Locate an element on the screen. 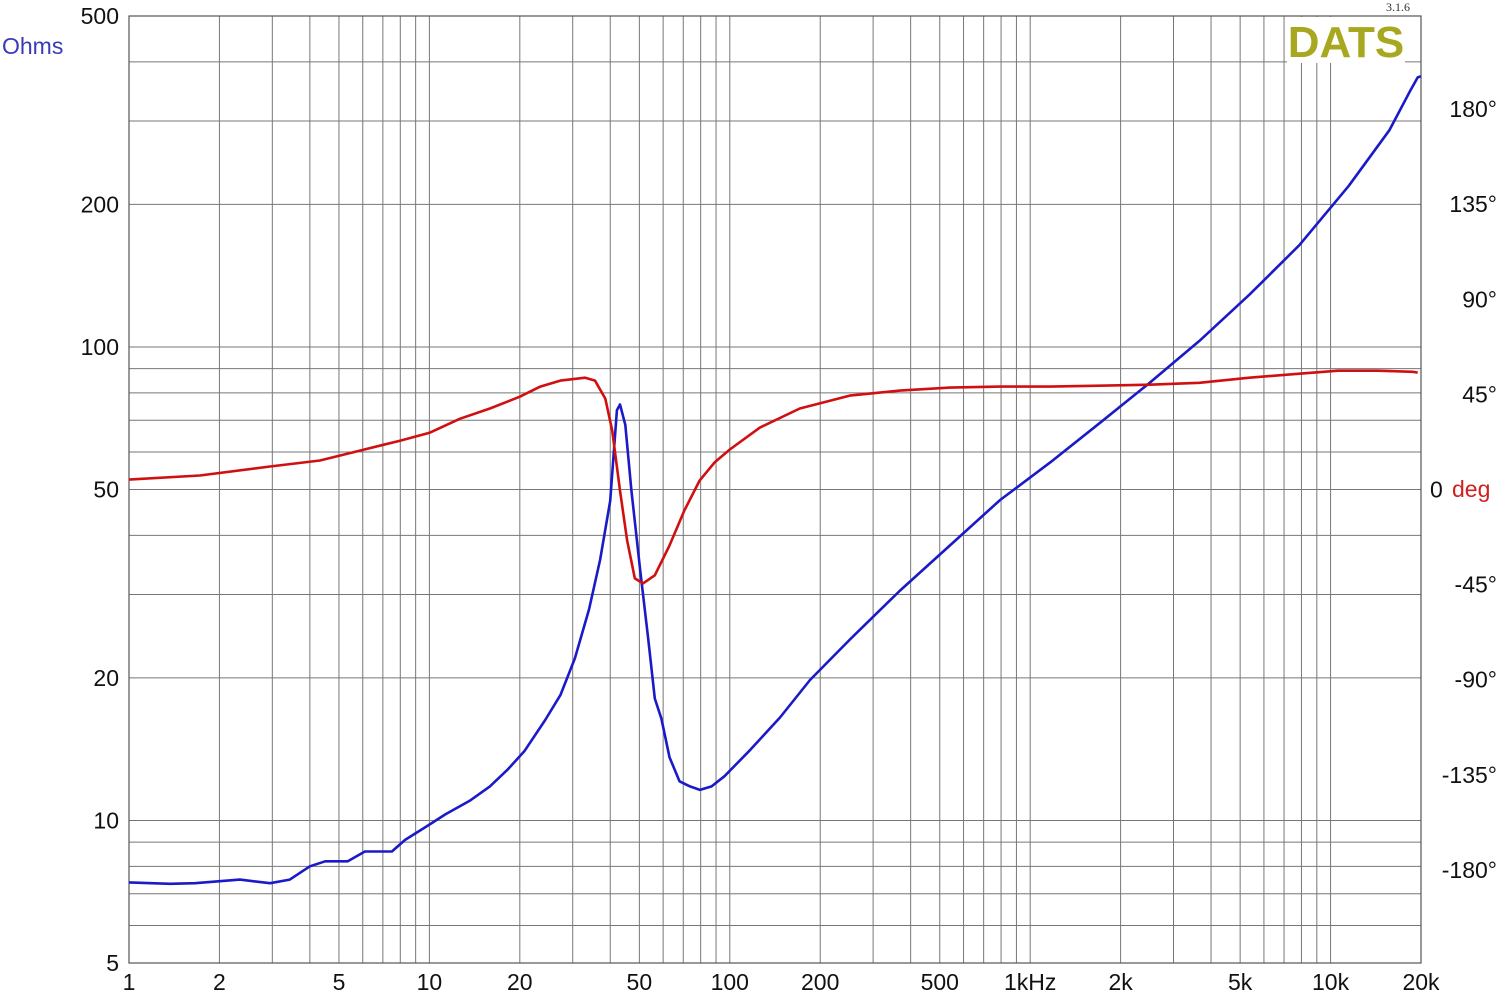 The image size is (1500, 997). x-tick-label: 20k is located at coordinates (1421, 980).